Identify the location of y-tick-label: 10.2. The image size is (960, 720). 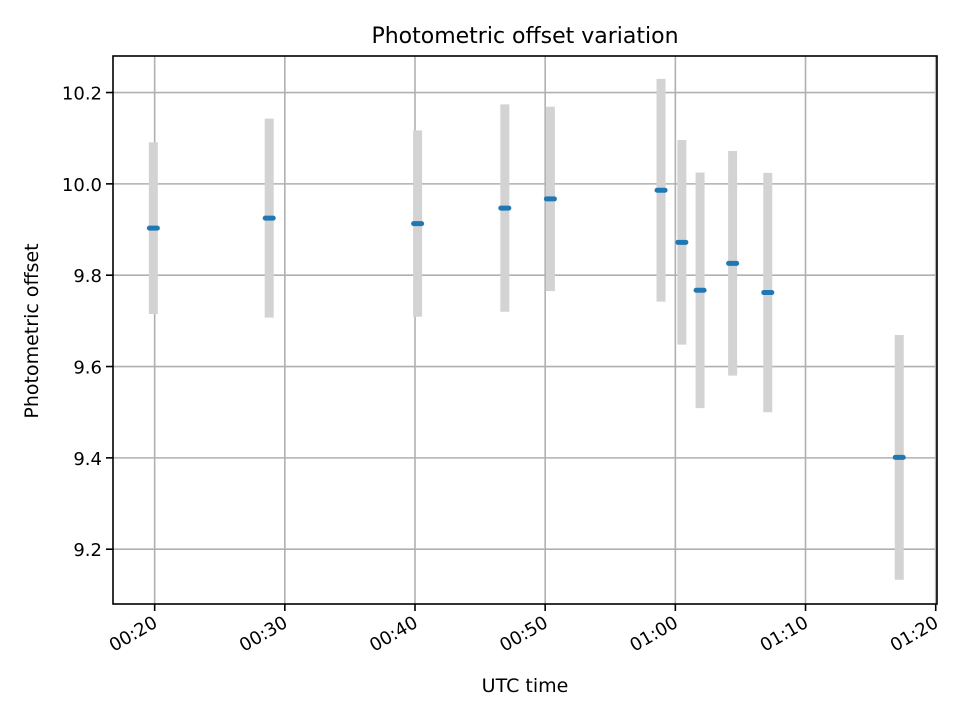
(82, 94).